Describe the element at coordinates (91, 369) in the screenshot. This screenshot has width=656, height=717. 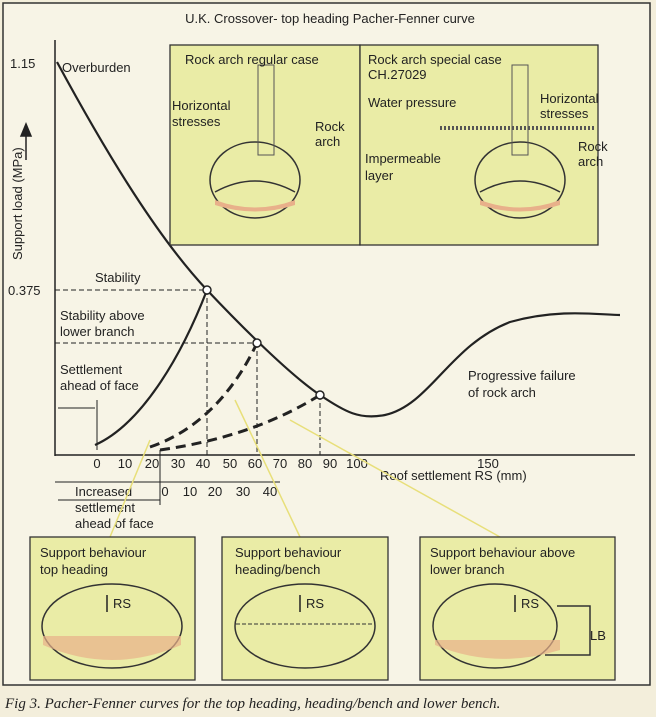
I see `annotation: Settlement` at that location.